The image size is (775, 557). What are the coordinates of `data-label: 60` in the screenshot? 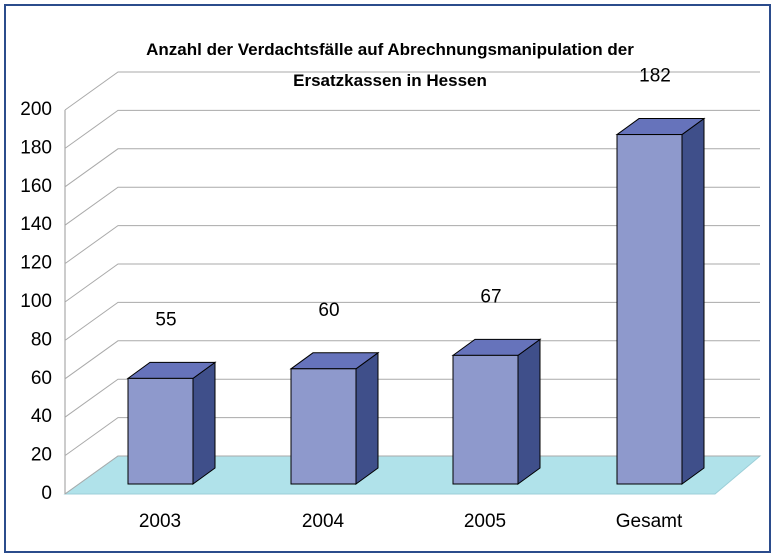 It's located at (328, 310).